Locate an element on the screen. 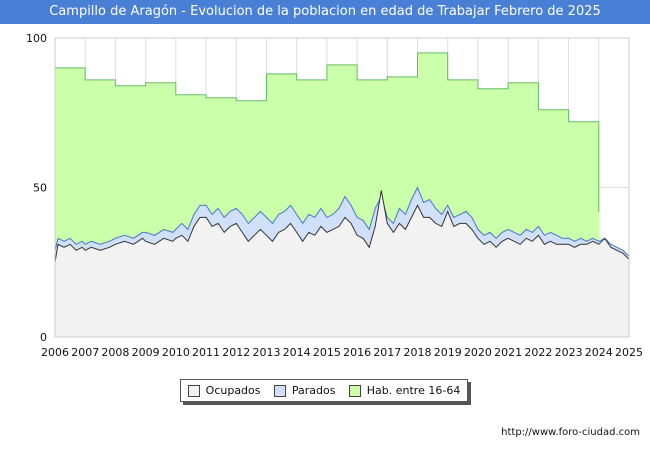 The image size is (650, 450). x-tick-label-2007: 2007 is located at coordinates (85, 352).